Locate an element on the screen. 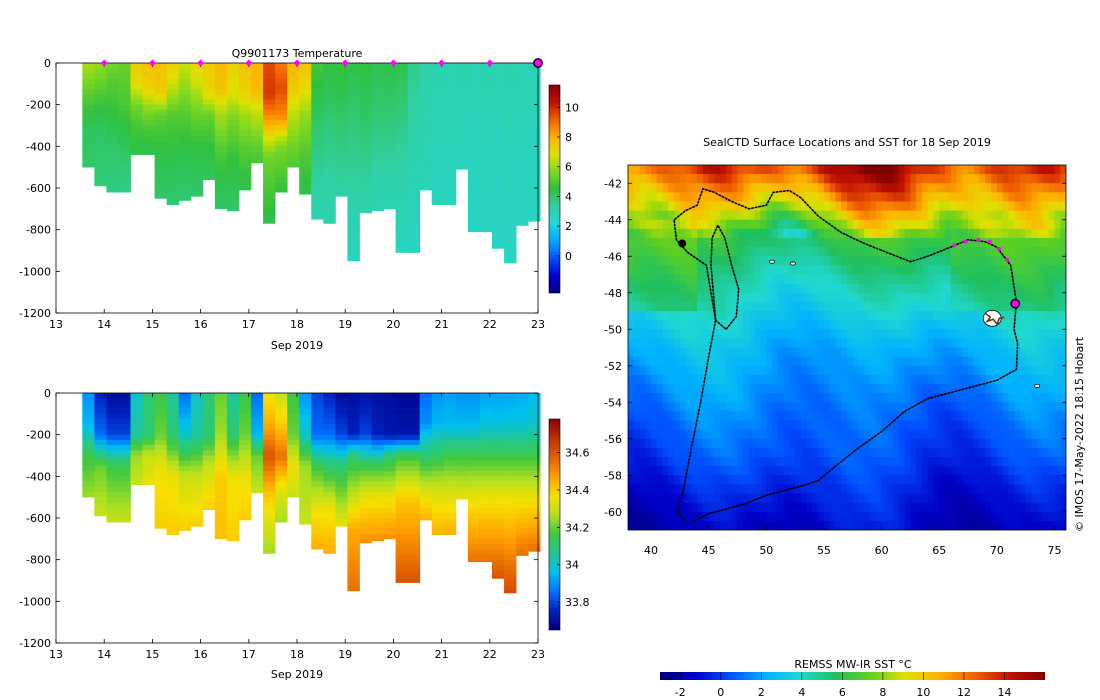 The image size is (1100, 700). temperature-profile is located at coordinates (438, 134).